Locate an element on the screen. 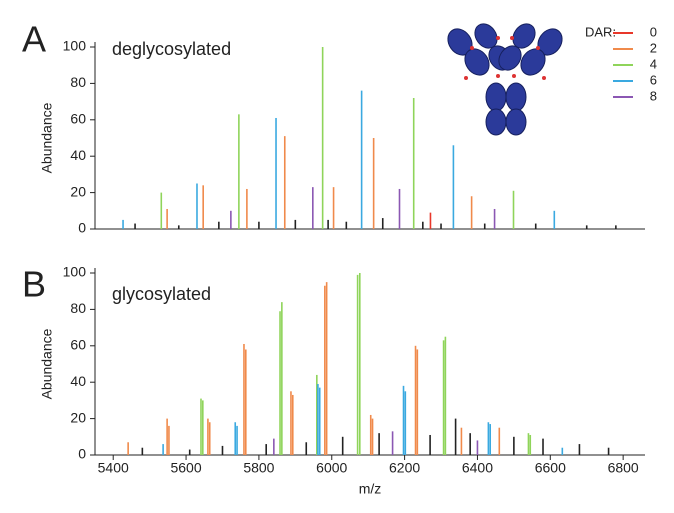 Image resolution: width=674 pixels, height=513 pixels. legend-label: 0 is located at coordinates (653, 31).